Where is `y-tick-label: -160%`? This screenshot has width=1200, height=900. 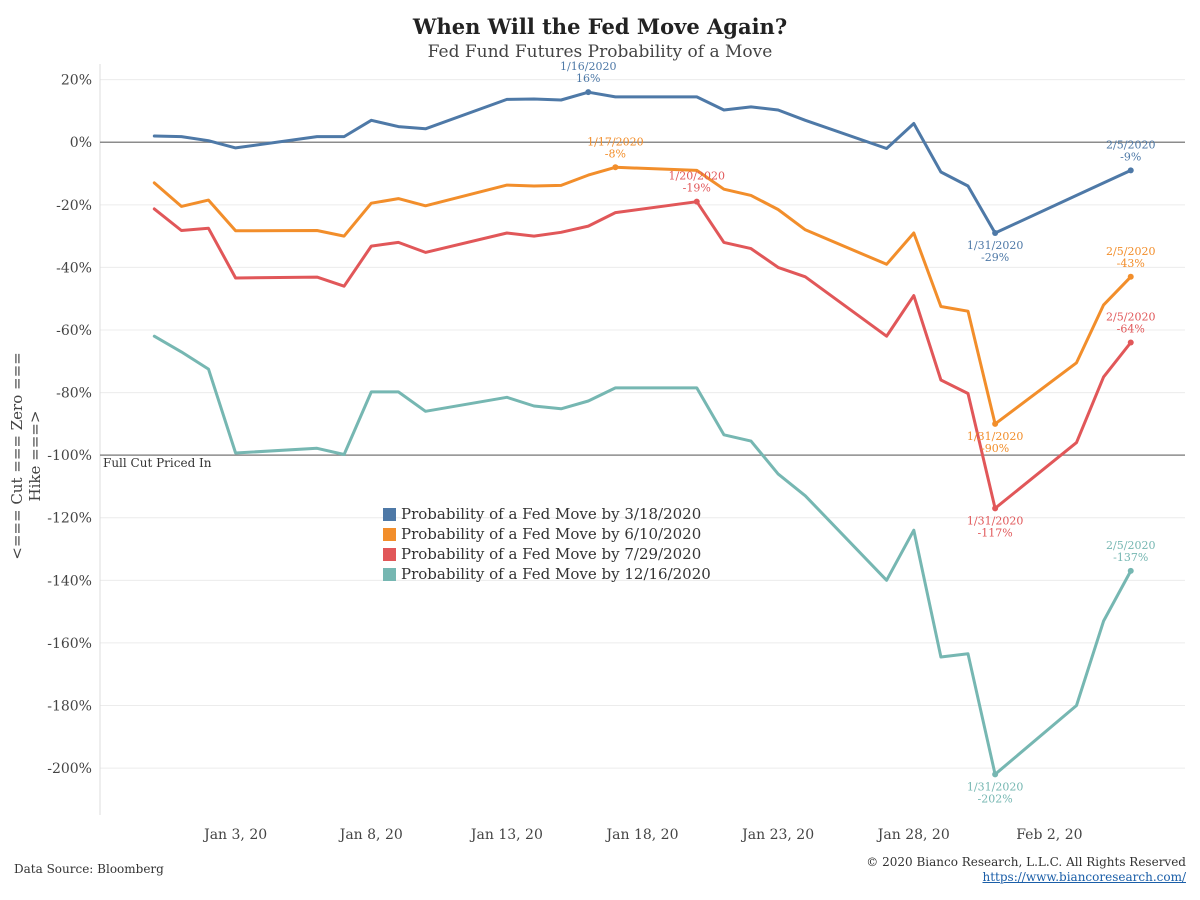 y-tick-label: -160% is located at coordinates (69, 644).